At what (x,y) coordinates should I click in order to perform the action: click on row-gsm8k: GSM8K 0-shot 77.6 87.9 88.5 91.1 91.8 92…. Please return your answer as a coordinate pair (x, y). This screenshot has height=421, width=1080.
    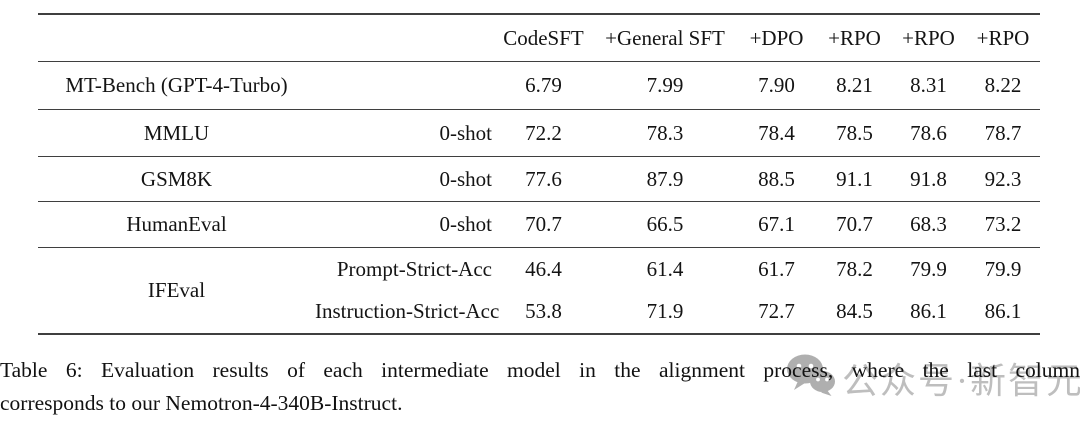
    Looking at the image, I should click on (539, 179).